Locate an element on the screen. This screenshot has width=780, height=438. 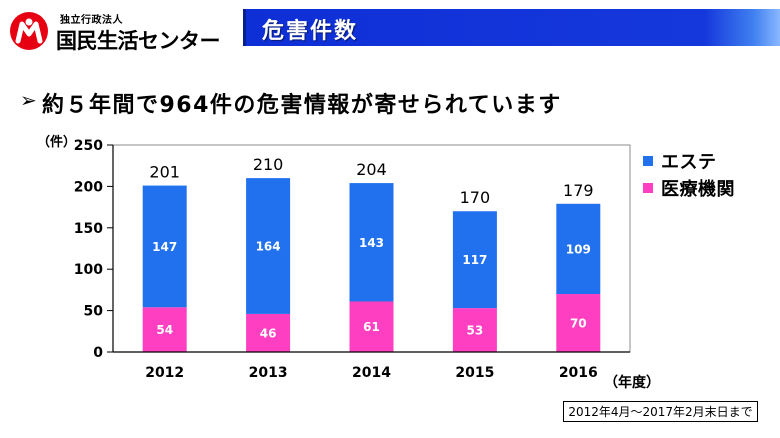
y-tick-label: 0 is located at coordinates (98, 353).